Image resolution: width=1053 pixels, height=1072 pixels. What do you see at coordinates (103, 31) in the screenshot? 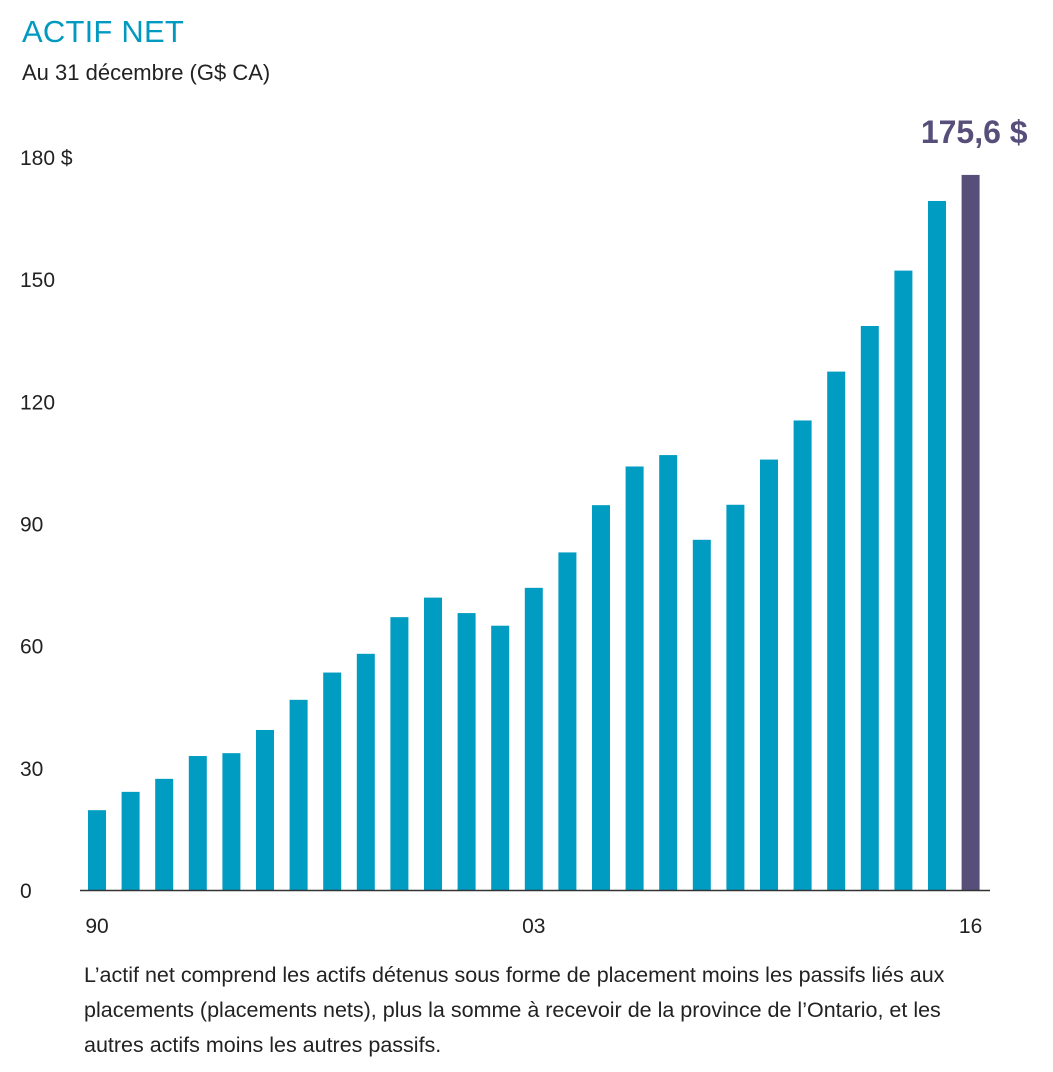
I see `chart-title: ACTIF NET` at bounding box center [103, 31].